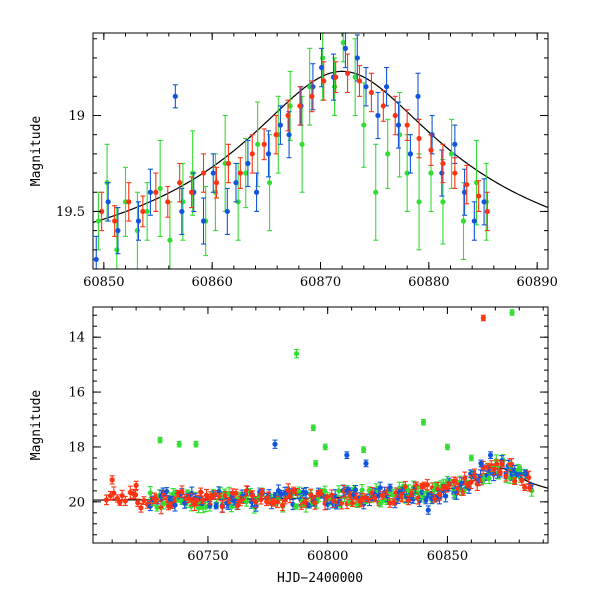 The height and width of the screenshot is (600, 600). I want to click on top-y-tick-label: 19.5, so click(70, 212).